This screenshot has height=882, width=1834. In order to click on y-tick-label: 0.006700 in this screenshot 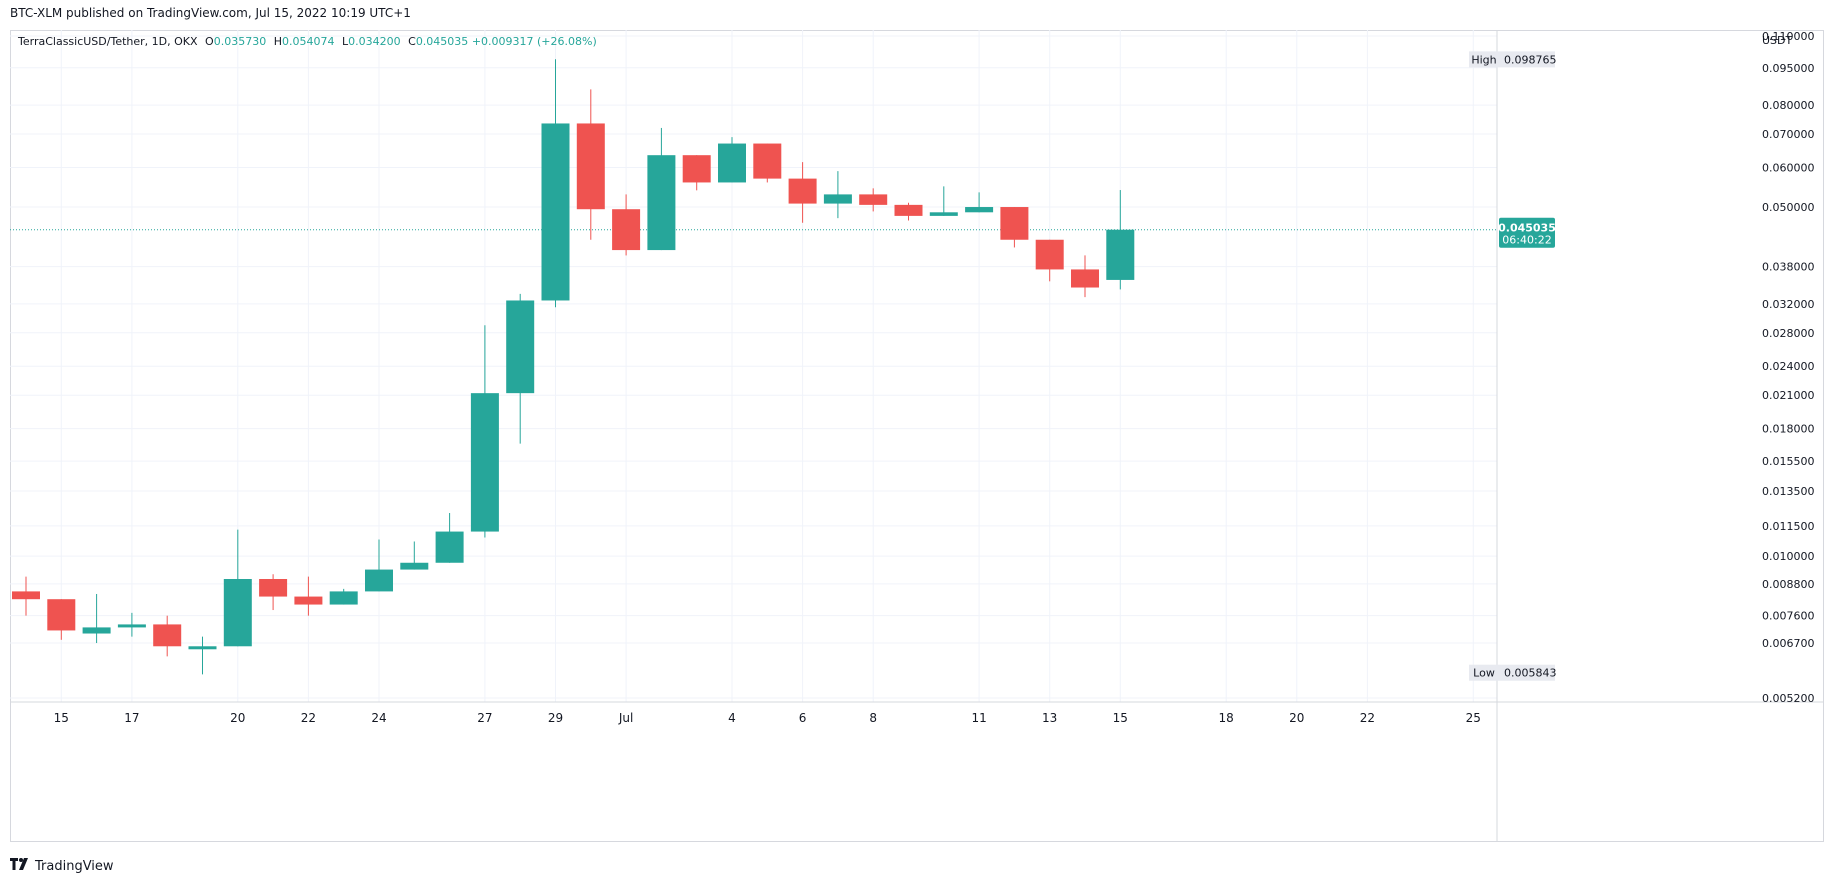, I will do `click(1788, 643)`.